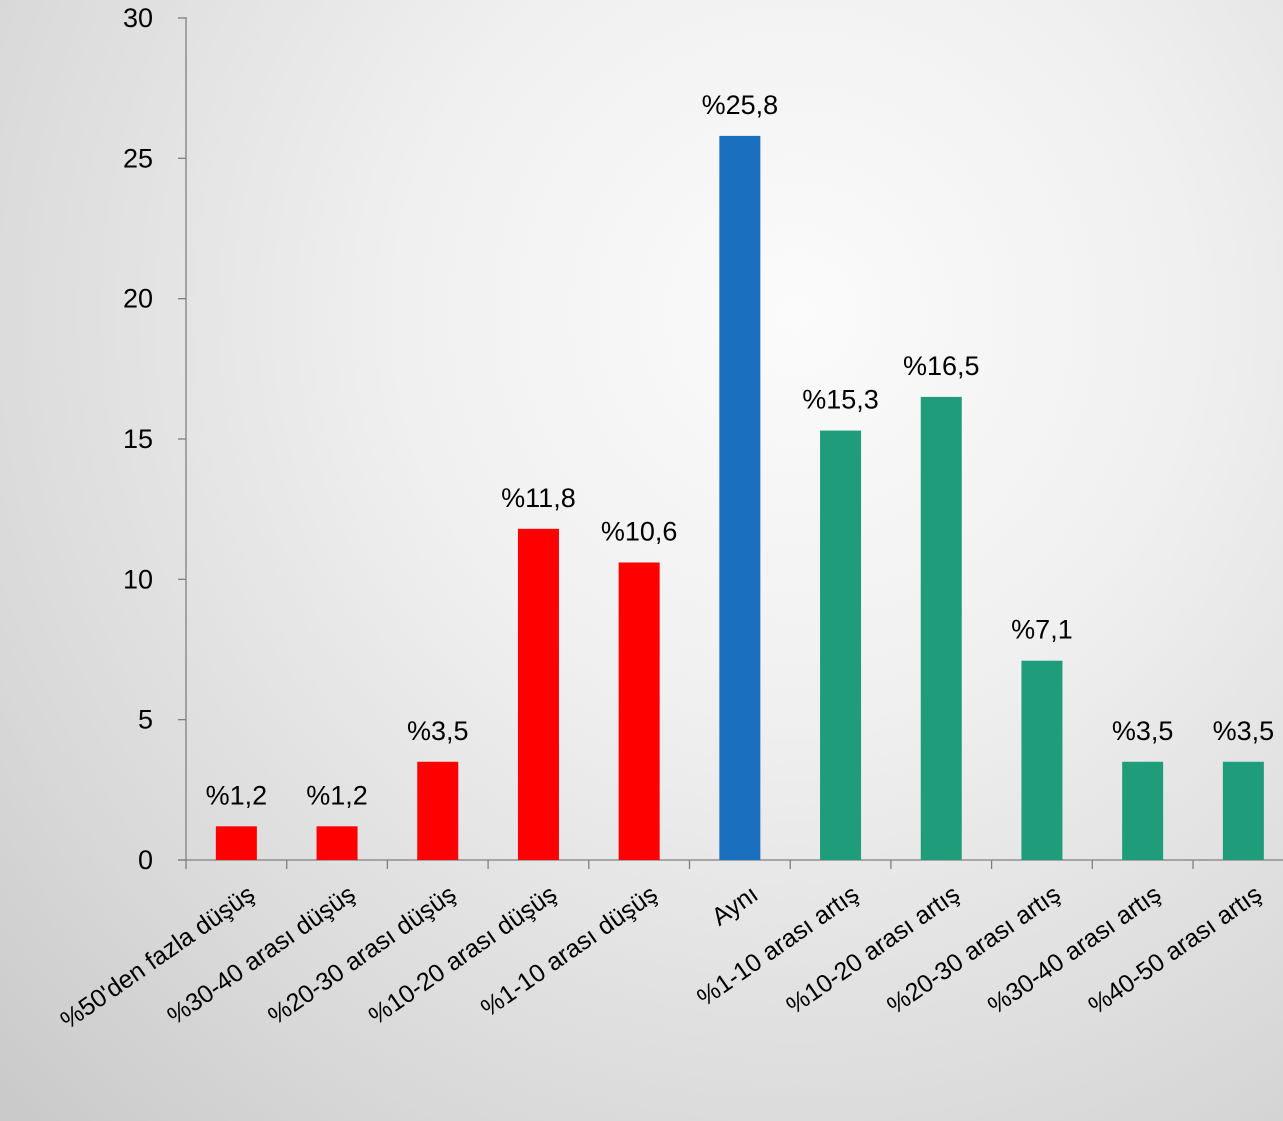  What do you see at coordinates (740, 105) in the screenshot?
I see `data-label: %25,8` at bounding box center [740, 105].